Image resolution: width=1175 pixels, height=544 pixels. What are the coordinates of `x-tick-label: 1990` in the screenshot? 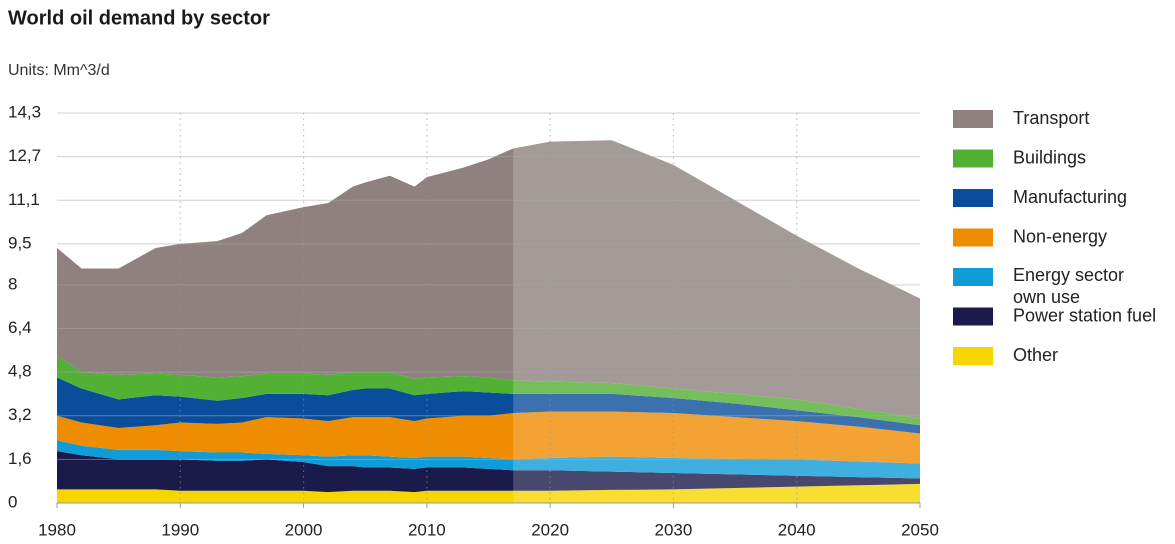 It's located at (180, 529).